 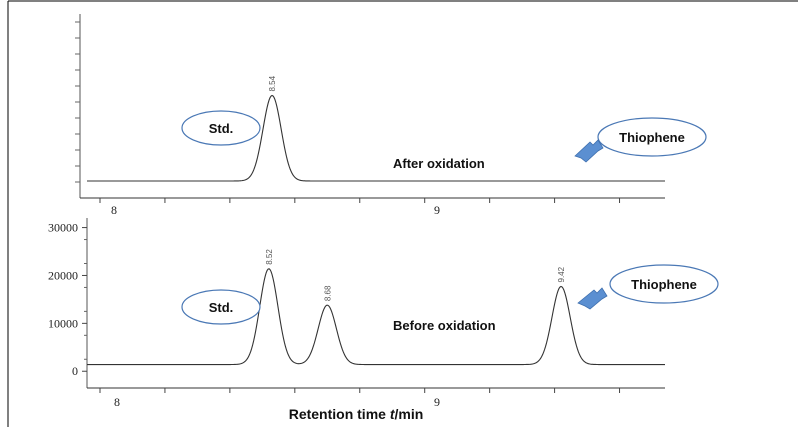 I want to click on top-thiophene-callout-bubble, so click(x=652, y=137).